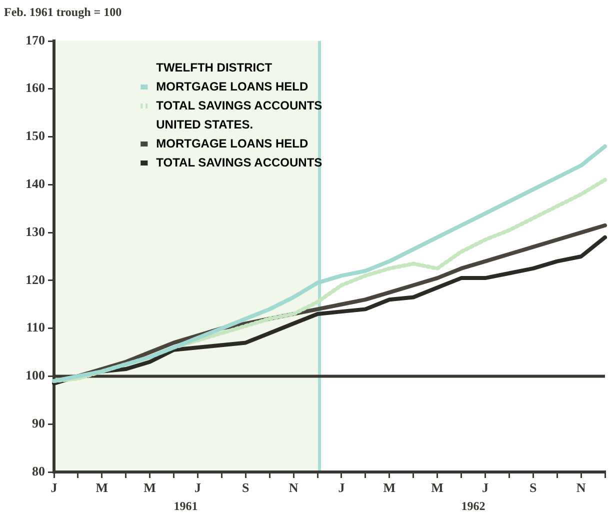  Describe the element at coordinates (35, 279) in the screenshot. I see `y-tick-label: 120` at that location.